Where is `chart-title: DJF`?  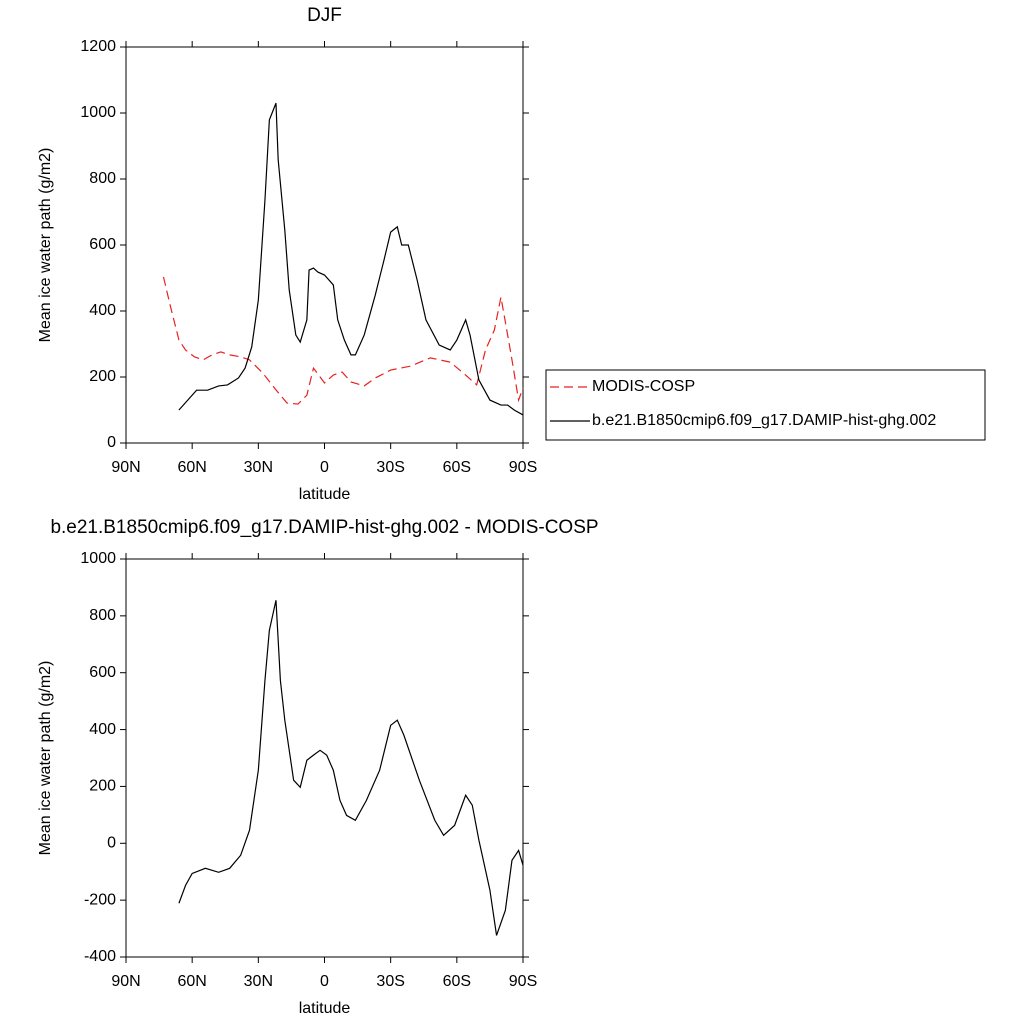 chart-title: DJF is located at coordinates (324, 15).